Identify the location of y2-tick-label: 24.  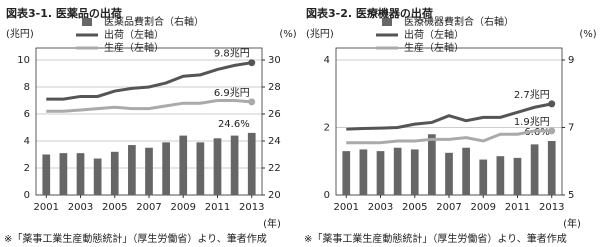
(274, 141).